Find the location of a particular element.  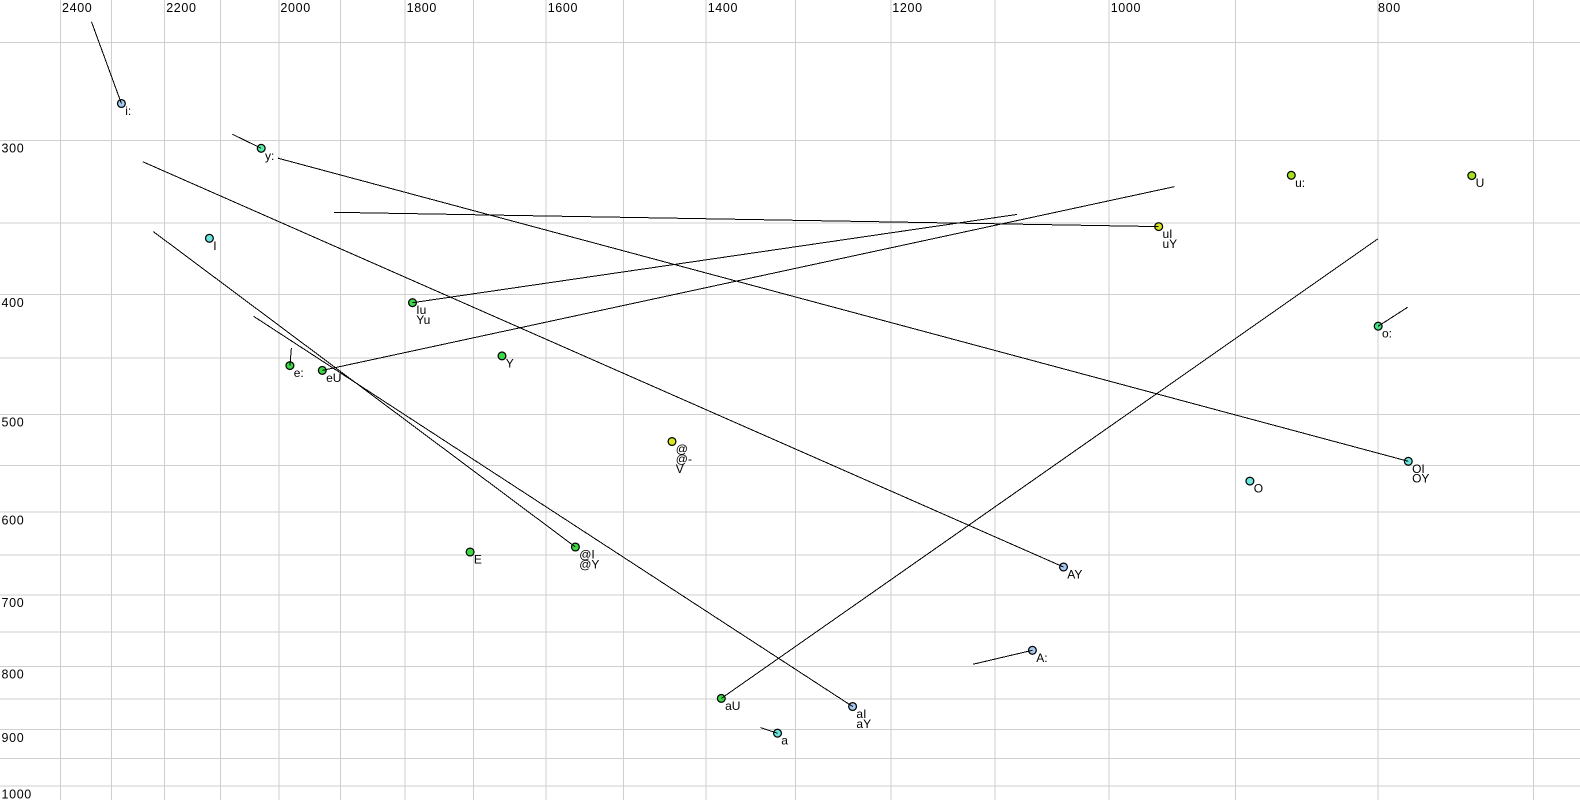

svg-text: 400 is located at coordinates (13, 303).